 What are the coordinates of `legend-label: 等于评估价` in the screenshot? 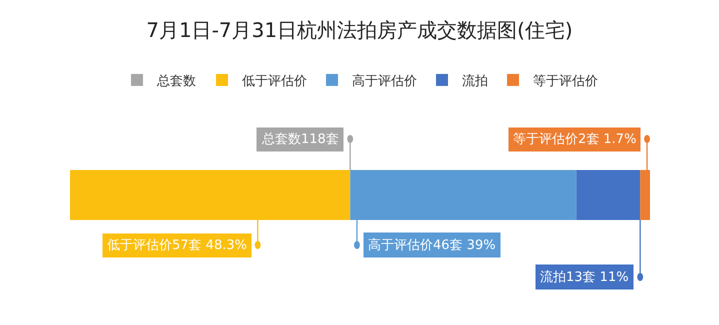 It's located at (565, 82).